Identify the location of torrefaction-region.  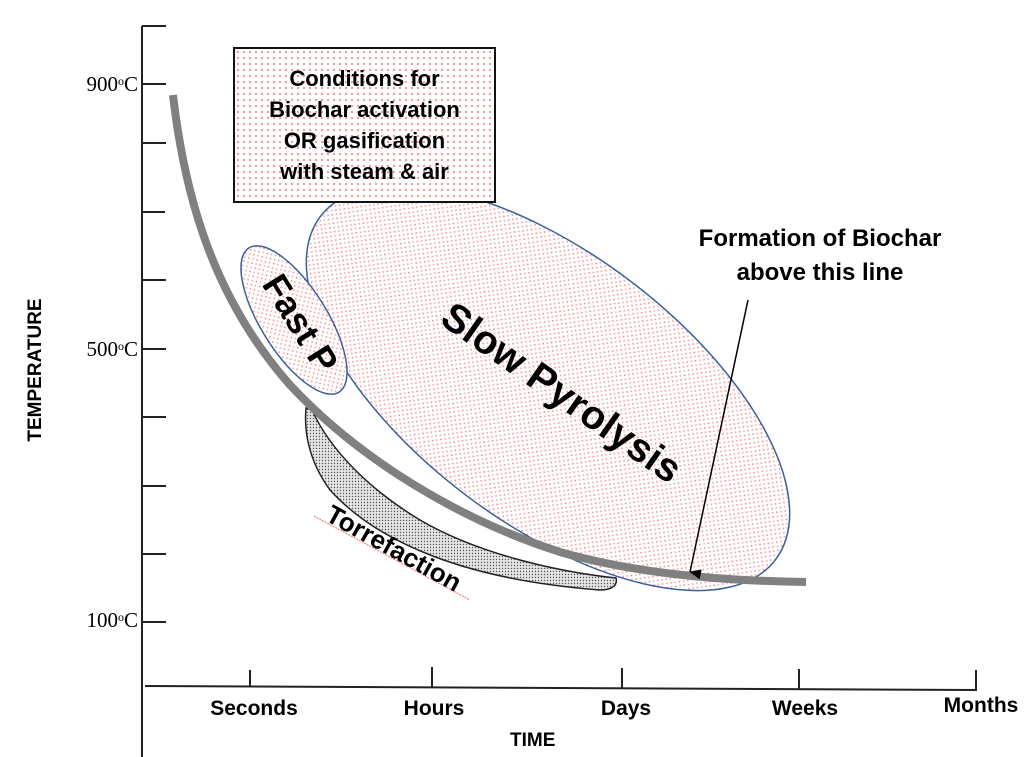
(461, 498).